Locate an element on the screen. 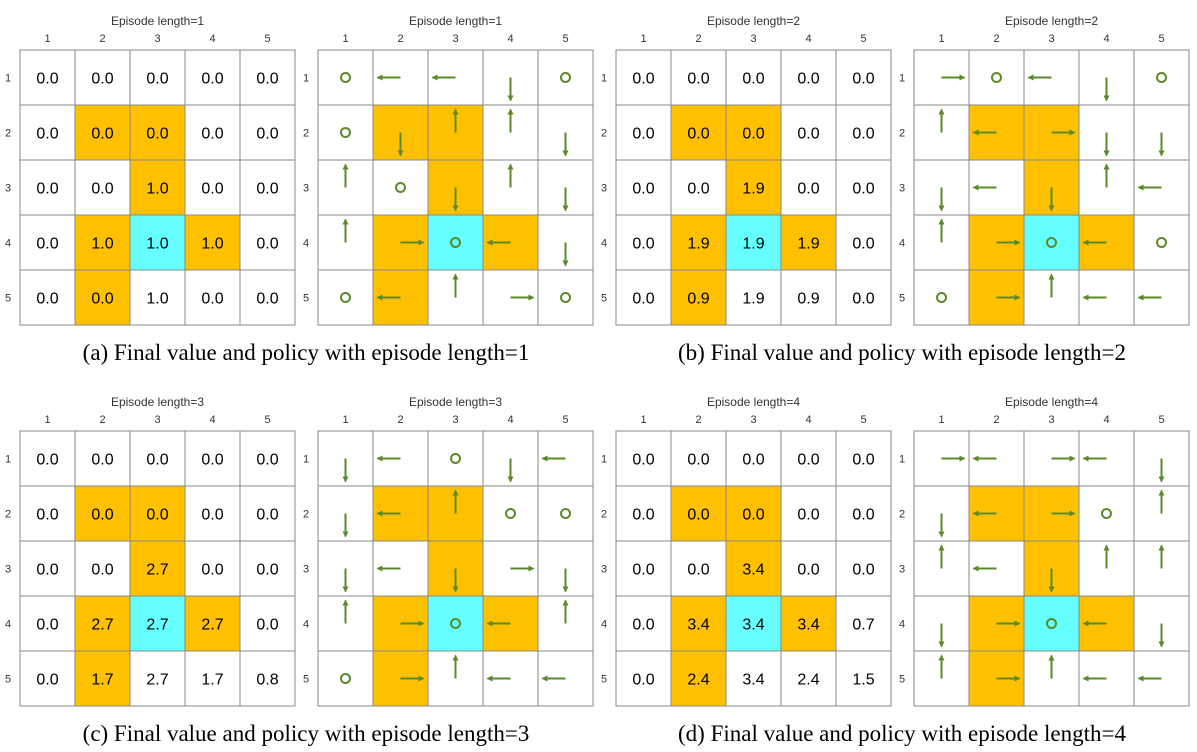 The height and width of the screenshot is (752, 1197). state-value: 2.7 is located at coordinates (157, 625).